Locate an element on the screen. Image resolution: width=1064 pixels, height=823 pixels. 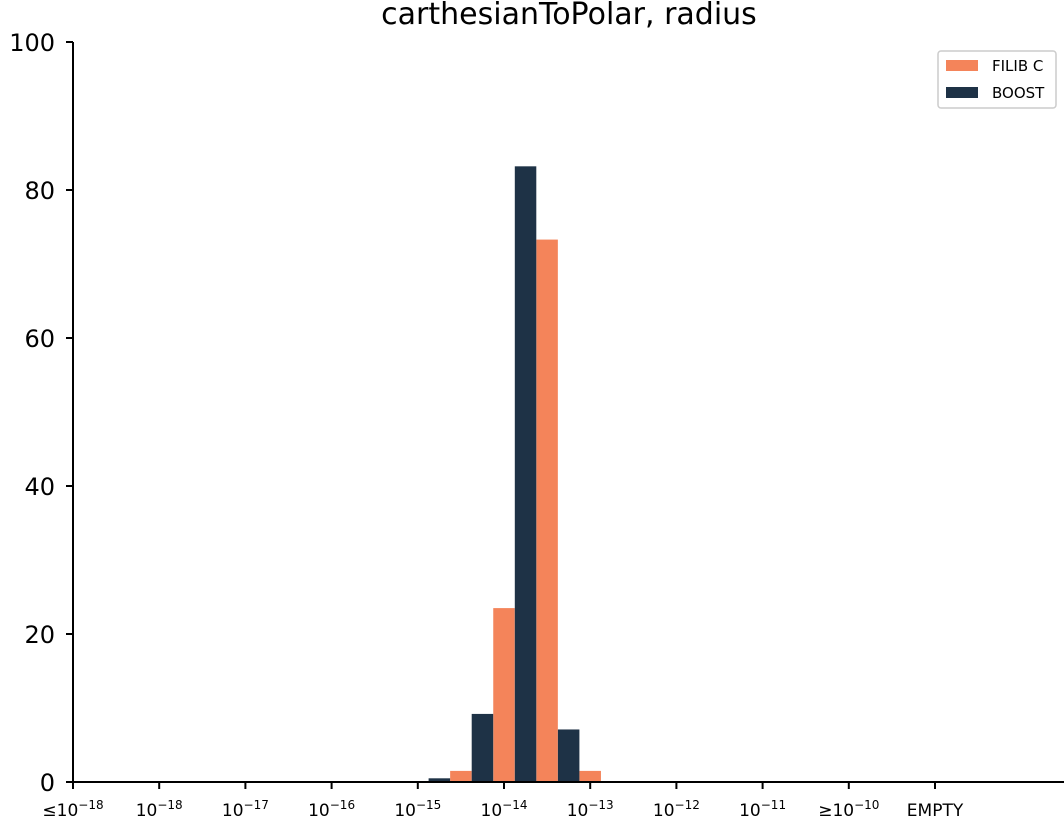
x-tick-label: 10−18 is located at coordinates (159, 809).